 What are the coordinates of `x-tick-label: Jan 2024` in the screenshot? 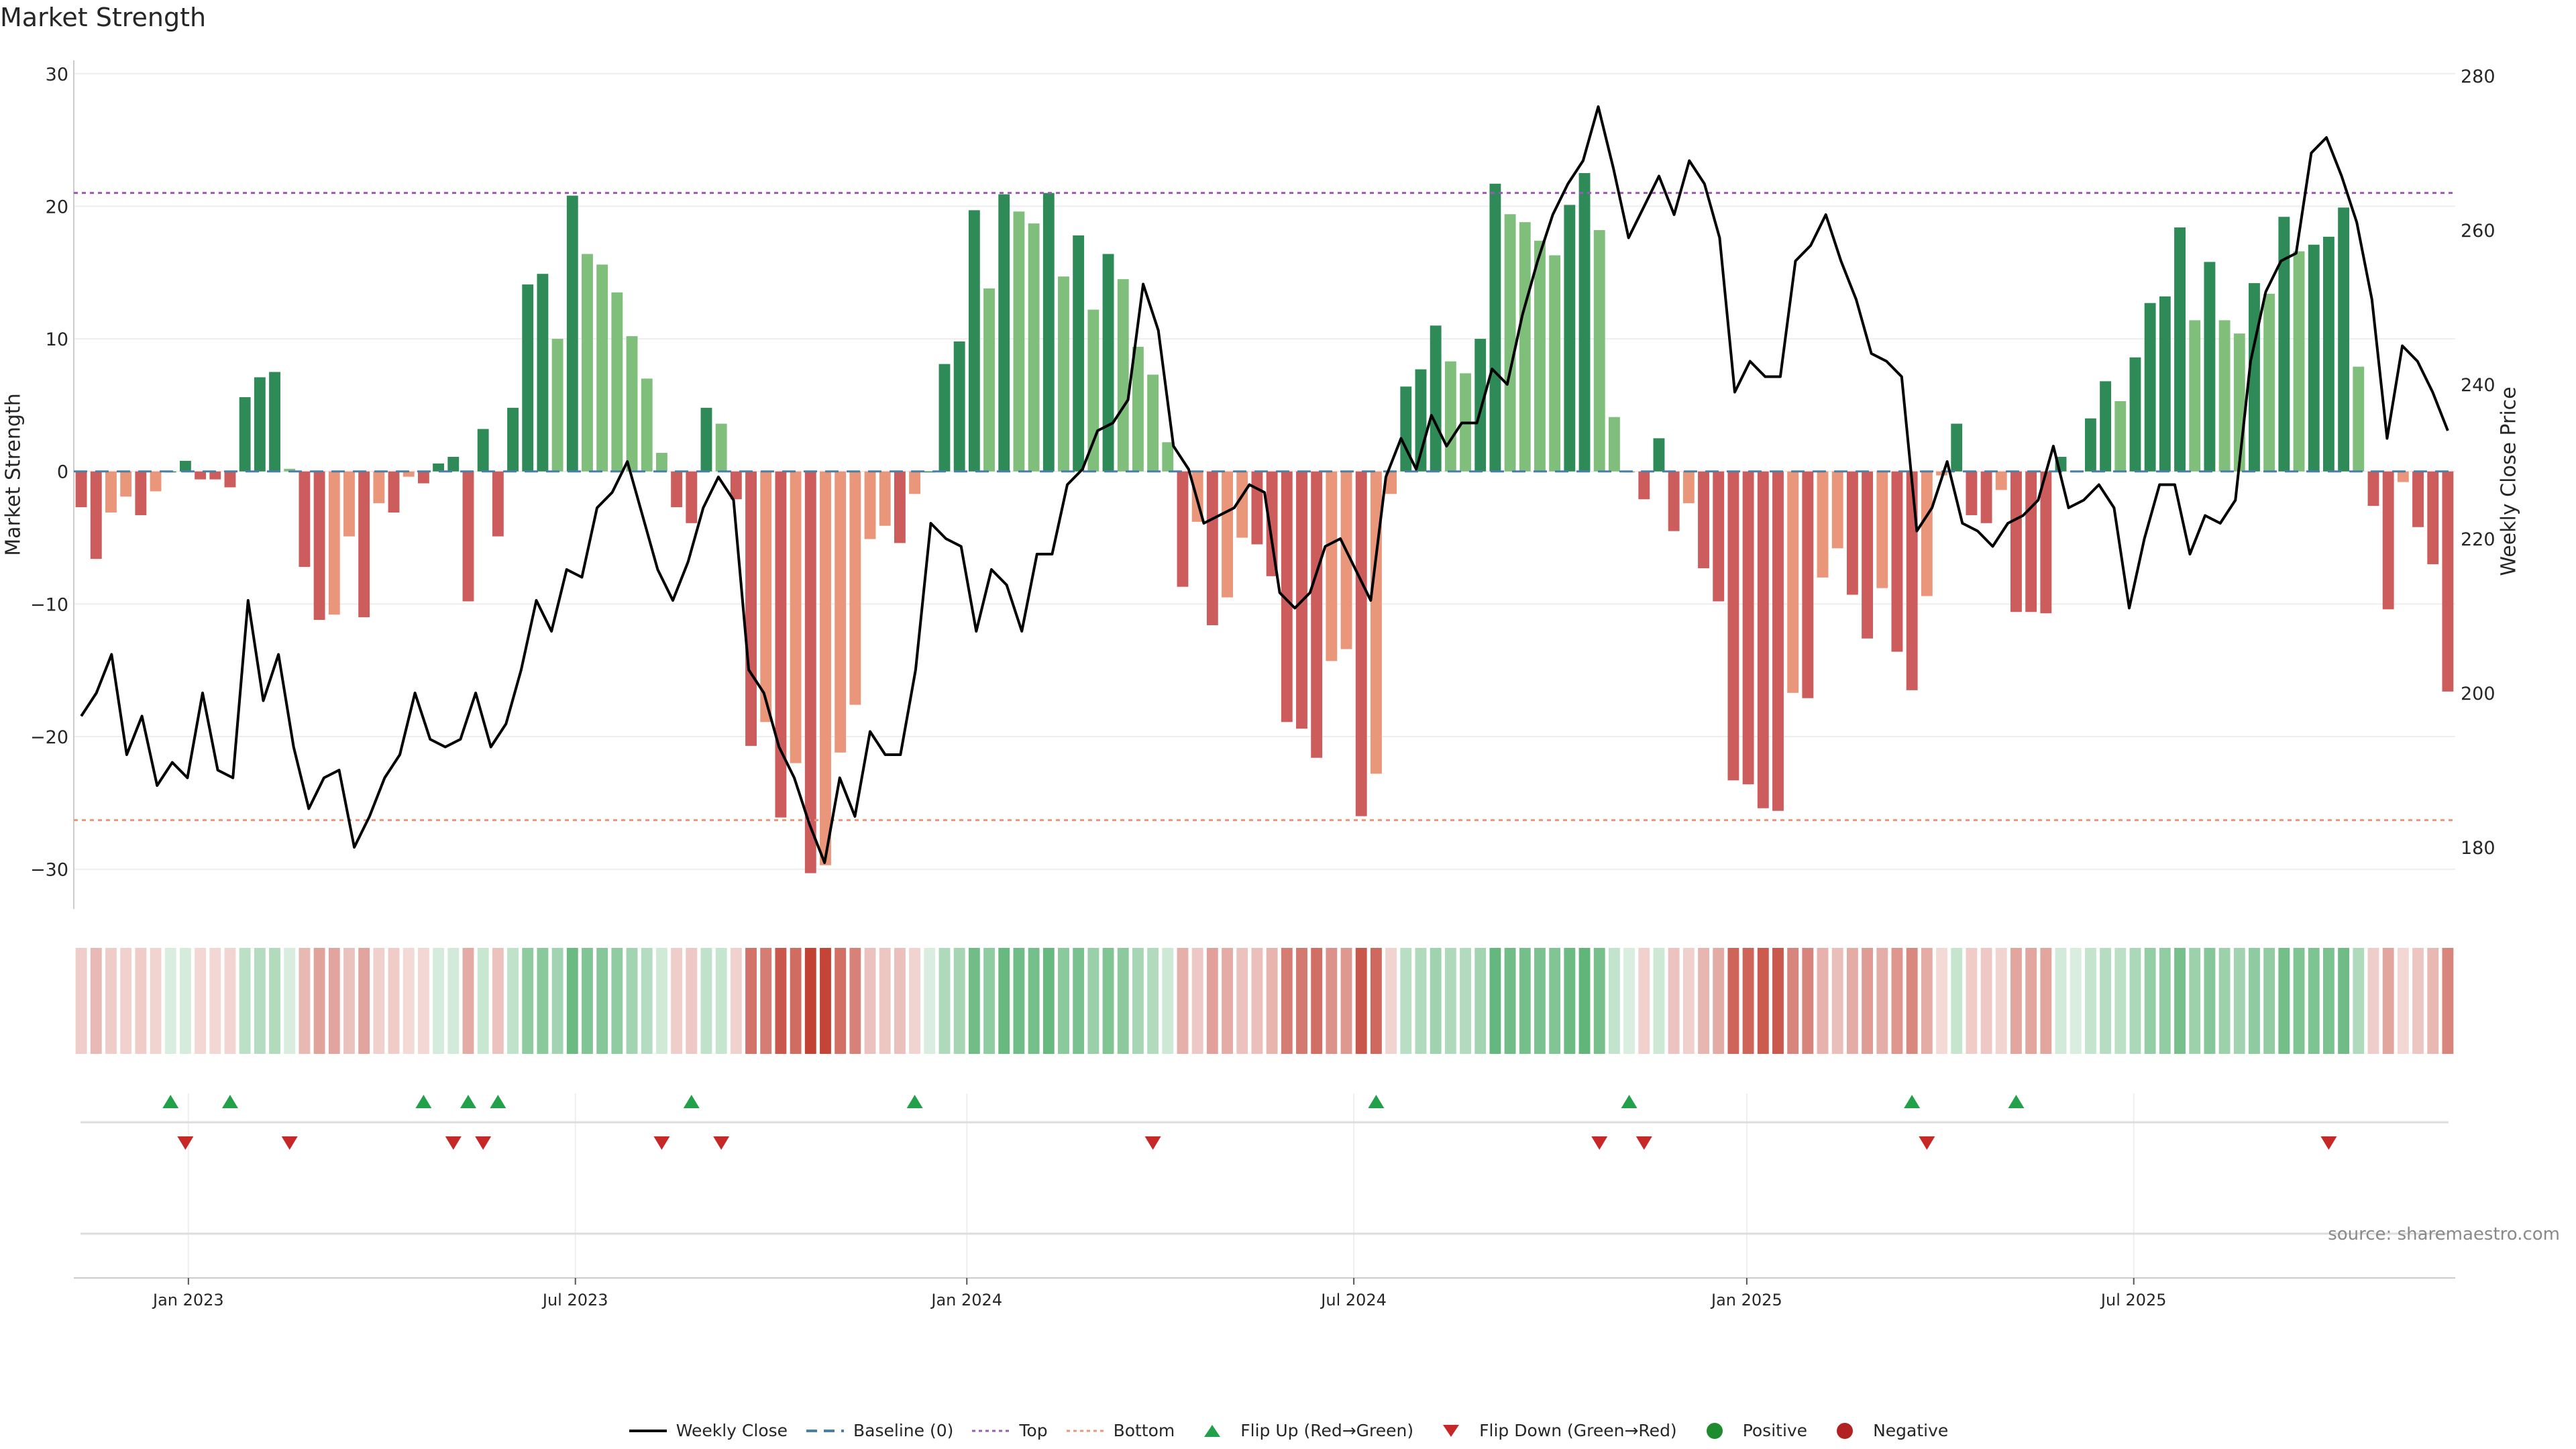 It's located at (966, 1300).